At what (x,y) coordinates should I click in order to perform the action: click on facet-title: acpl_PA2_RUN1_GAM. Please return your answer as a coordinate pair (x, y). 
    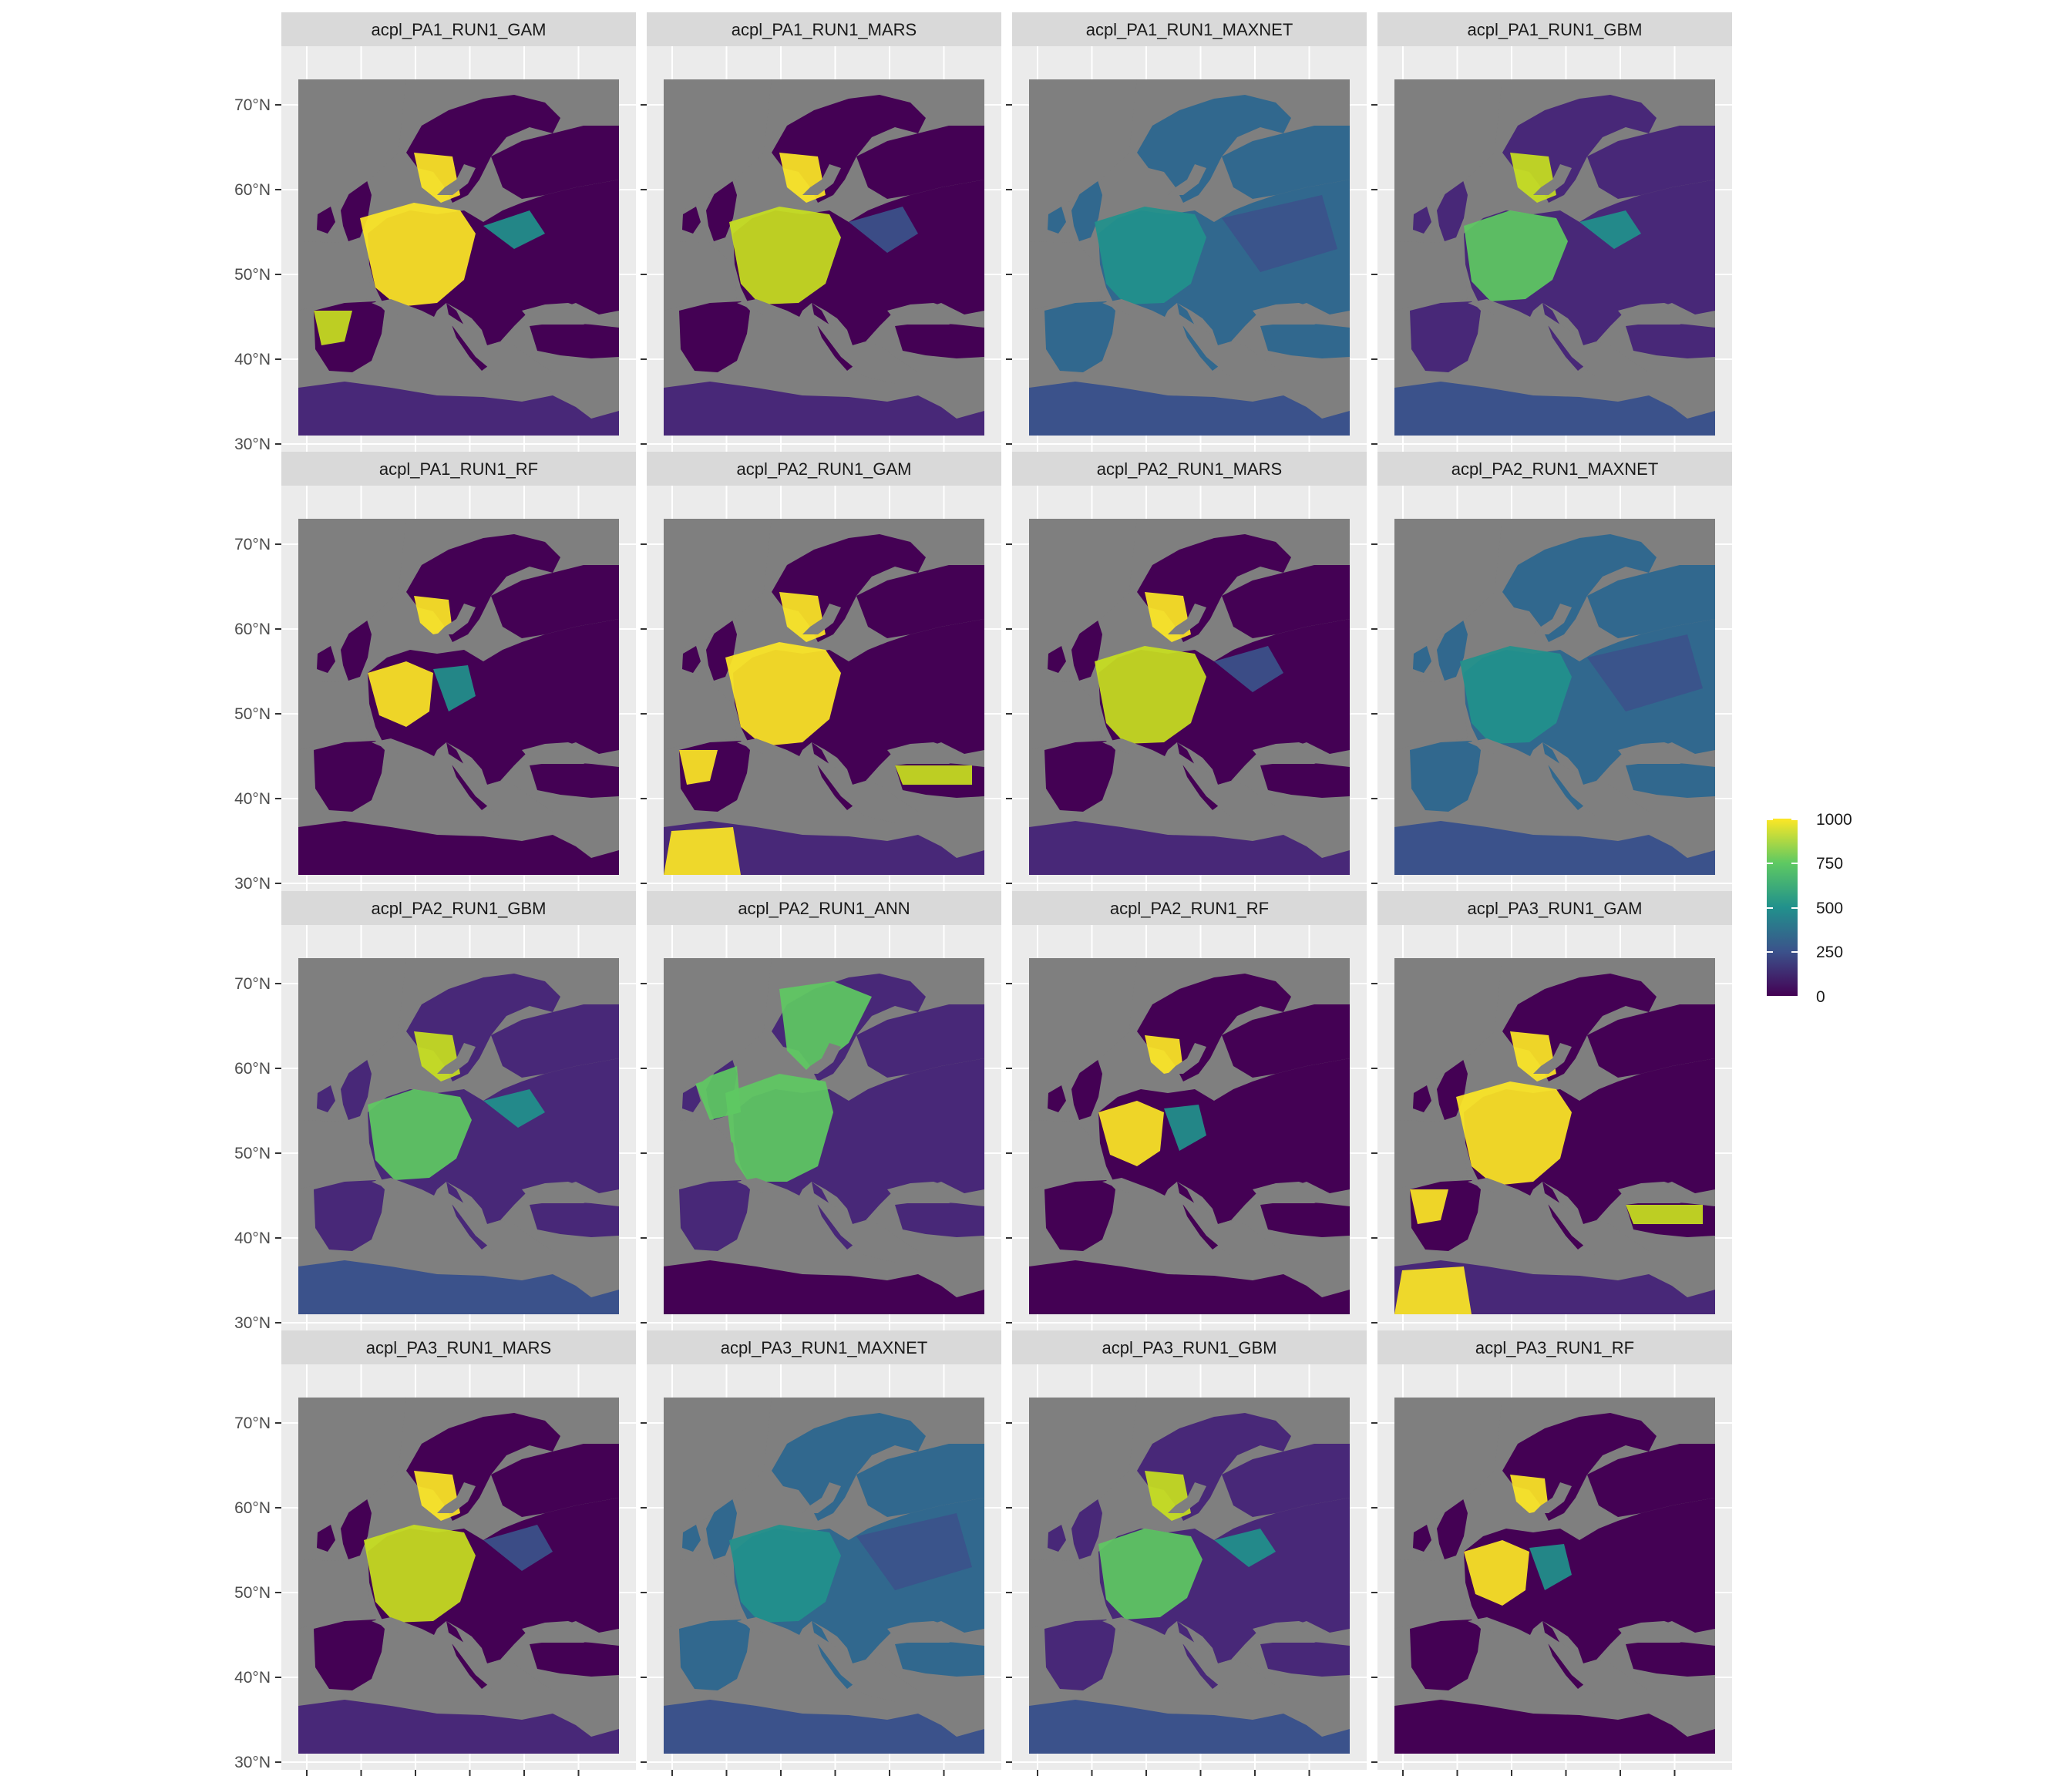
    Looking at the image, I should click on (824, 469).